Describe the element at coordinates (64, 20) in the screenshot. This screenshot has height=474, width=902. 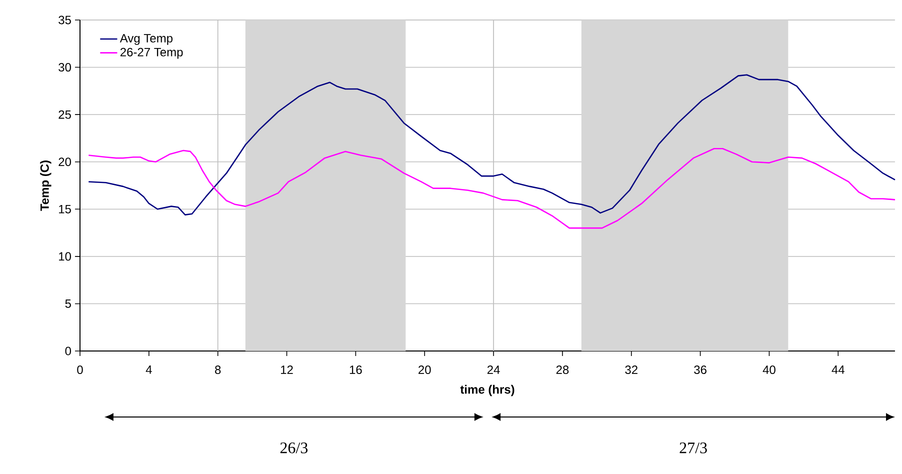
I see `y-tick-label: 35` at that location.